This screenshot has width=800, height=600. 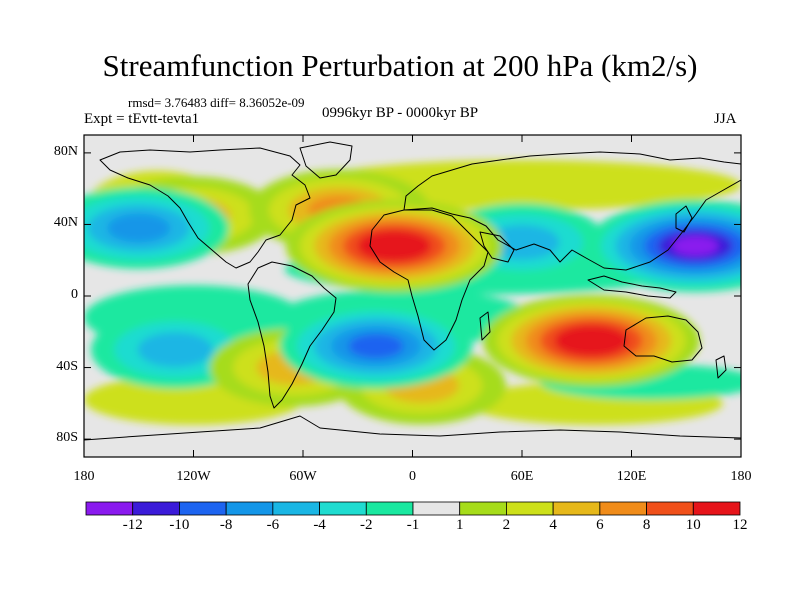 I want to click on colorbar, so click(x=413, y=508).